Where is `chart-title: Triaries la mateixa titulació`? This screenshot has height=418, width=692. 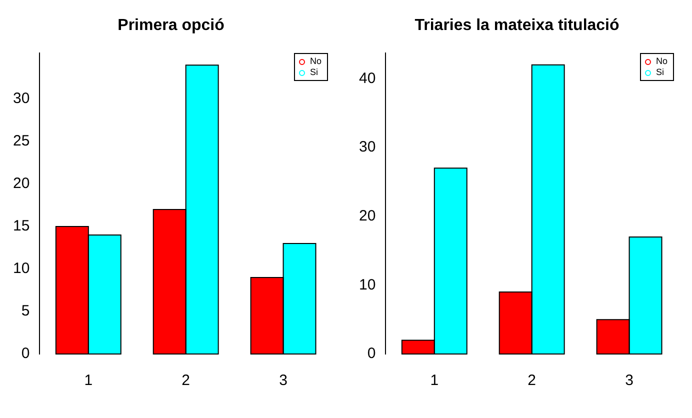 chart-title: Triaries la mateixa titulació is located at coordinates (517, 25).